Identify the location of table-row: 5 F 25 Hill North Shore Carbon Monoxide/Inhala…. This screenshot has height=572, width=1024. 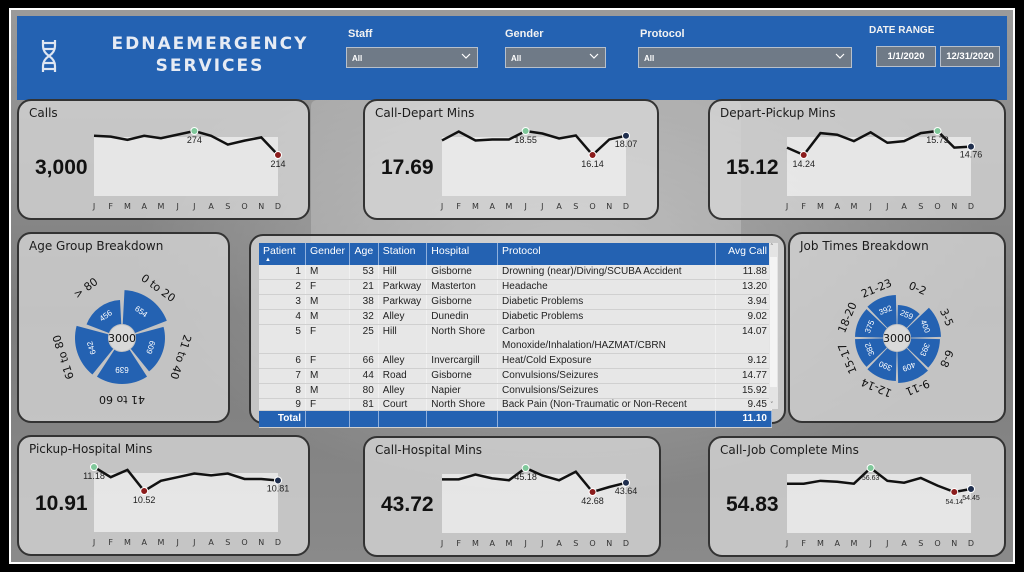
(515, 339).